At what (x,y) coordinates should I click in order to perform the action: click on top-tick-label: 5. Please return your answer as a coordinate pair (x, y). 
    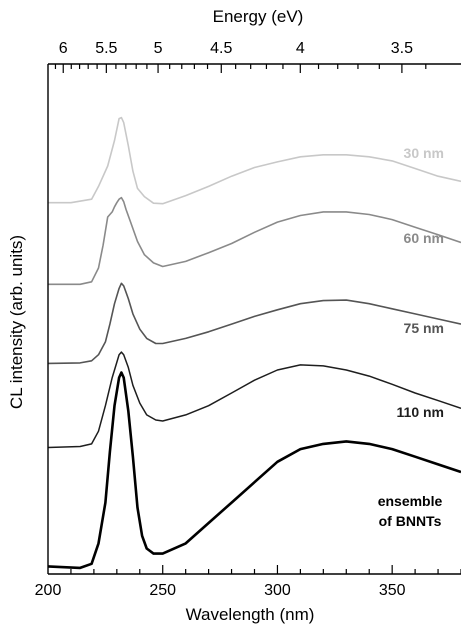
    Looking at the image, I should click on (158, 48).